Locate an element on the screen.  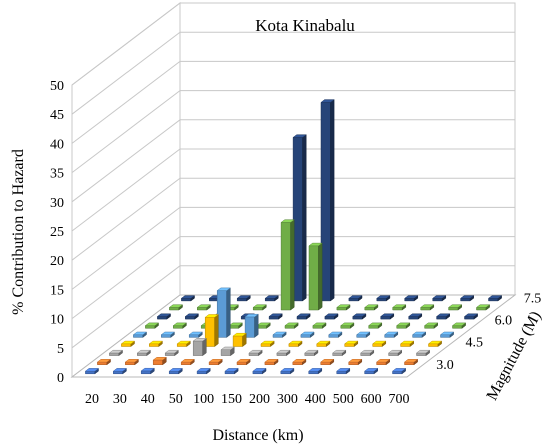
x-tick-label: 30 is located at coordinates (120, 399).